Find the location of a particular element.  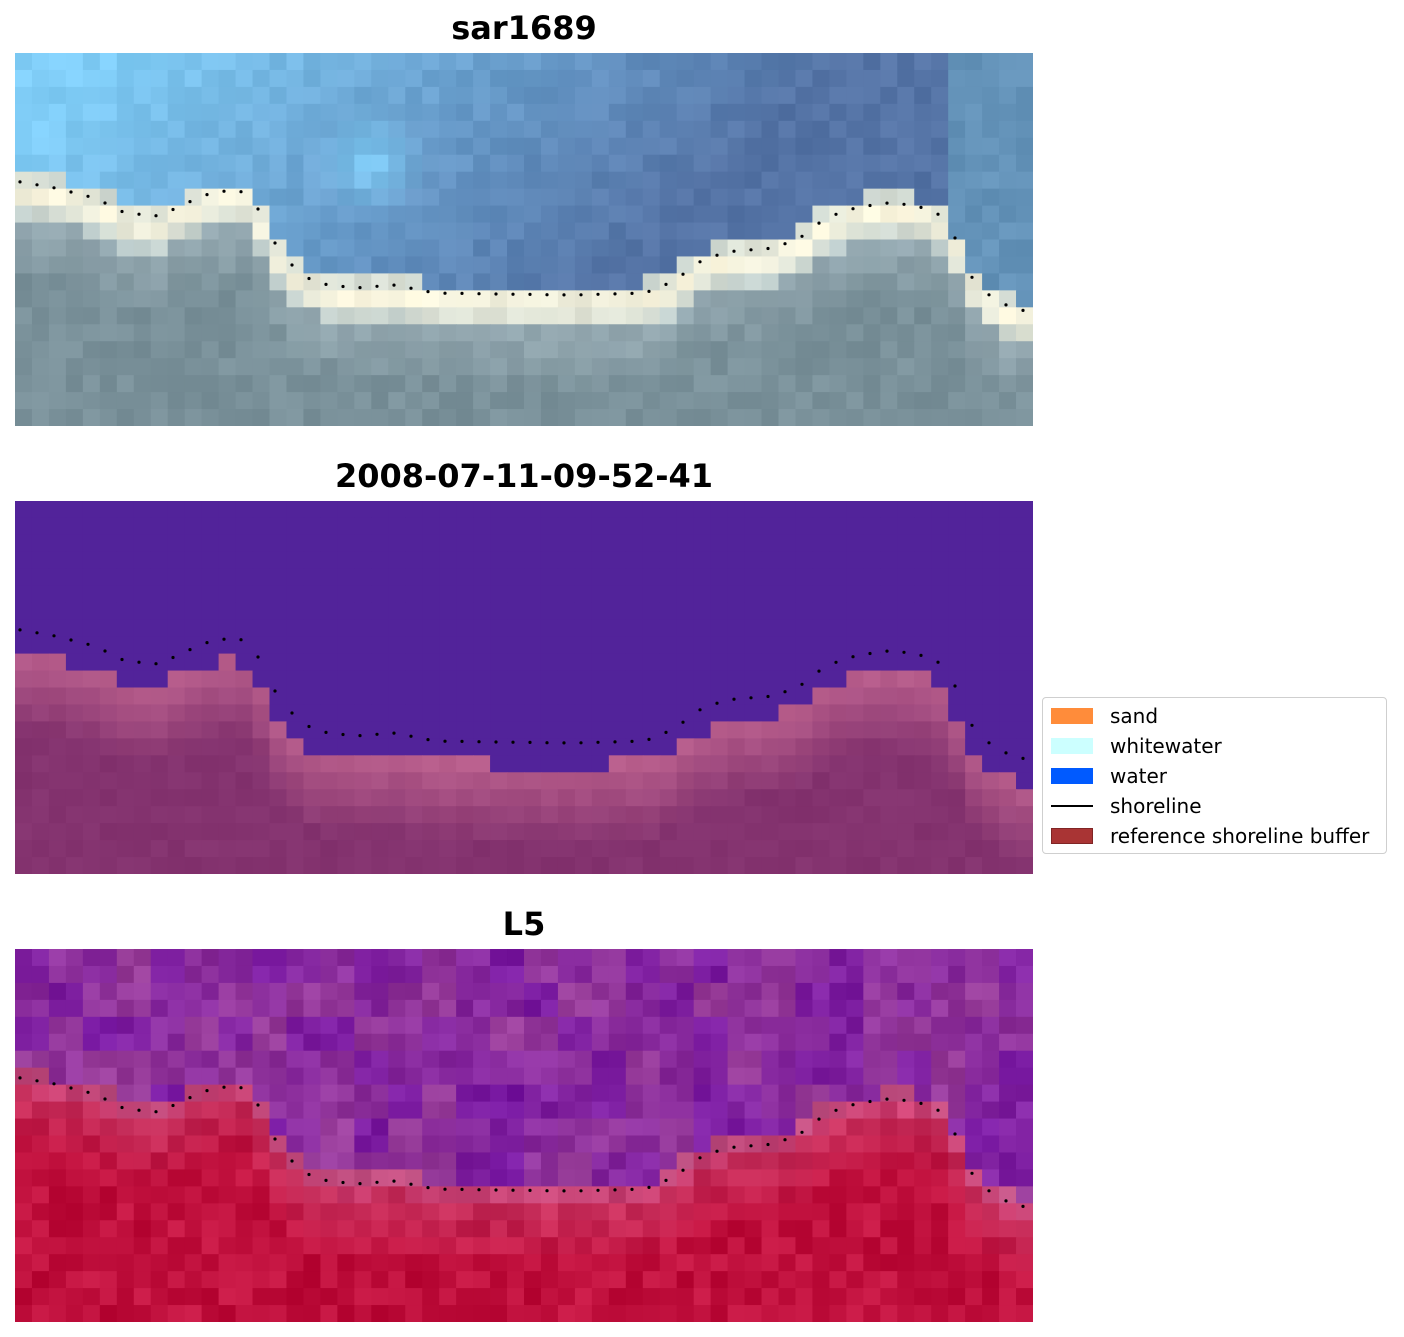

legend-item-whitewater: whitewater is located at coordinates (1136, 746).